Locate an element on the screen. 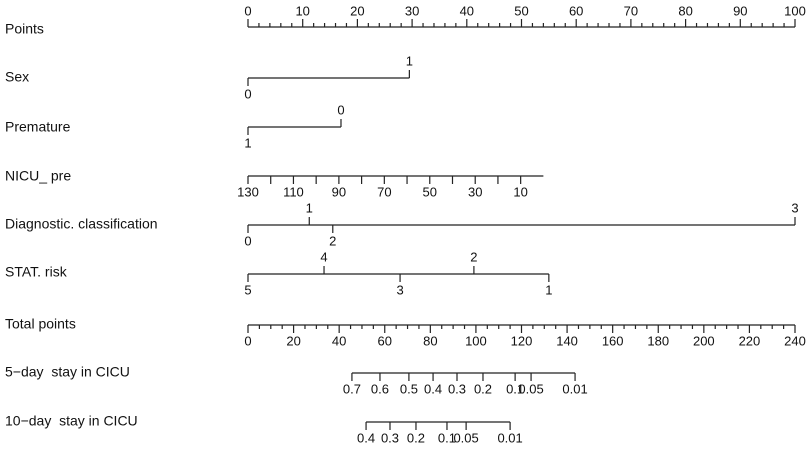 The width and height of the screenshot is (810, 450). row-title: NICU_ pre is located at coordinates (38, 176).